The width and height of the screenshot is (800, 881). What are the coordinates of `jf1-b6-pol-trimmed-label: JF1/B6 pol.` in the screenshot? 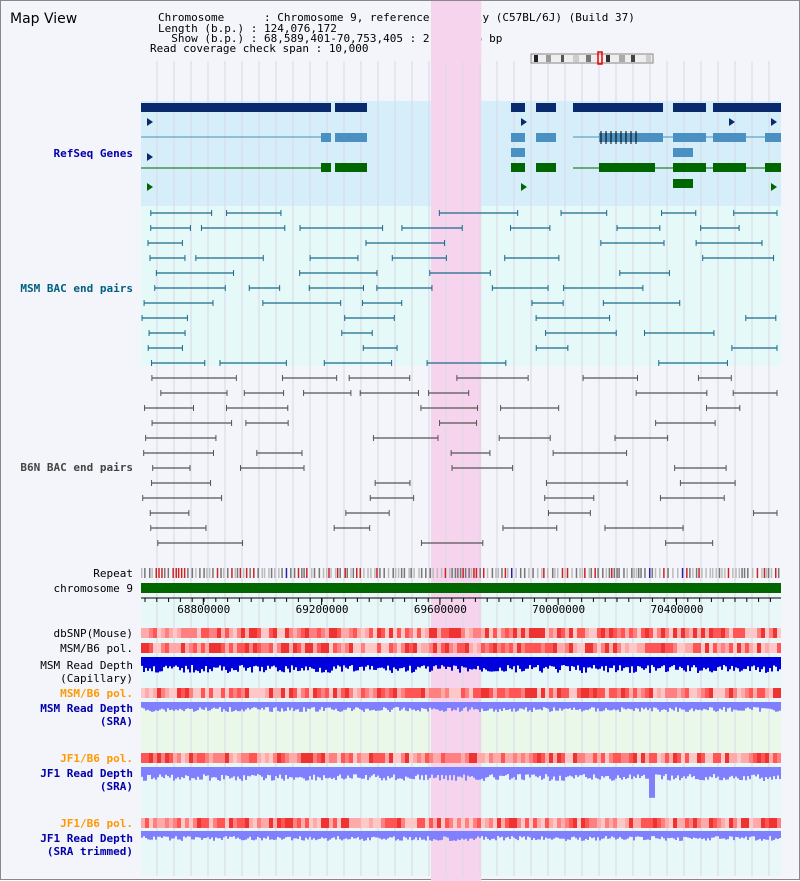 It's located at (96, 823).